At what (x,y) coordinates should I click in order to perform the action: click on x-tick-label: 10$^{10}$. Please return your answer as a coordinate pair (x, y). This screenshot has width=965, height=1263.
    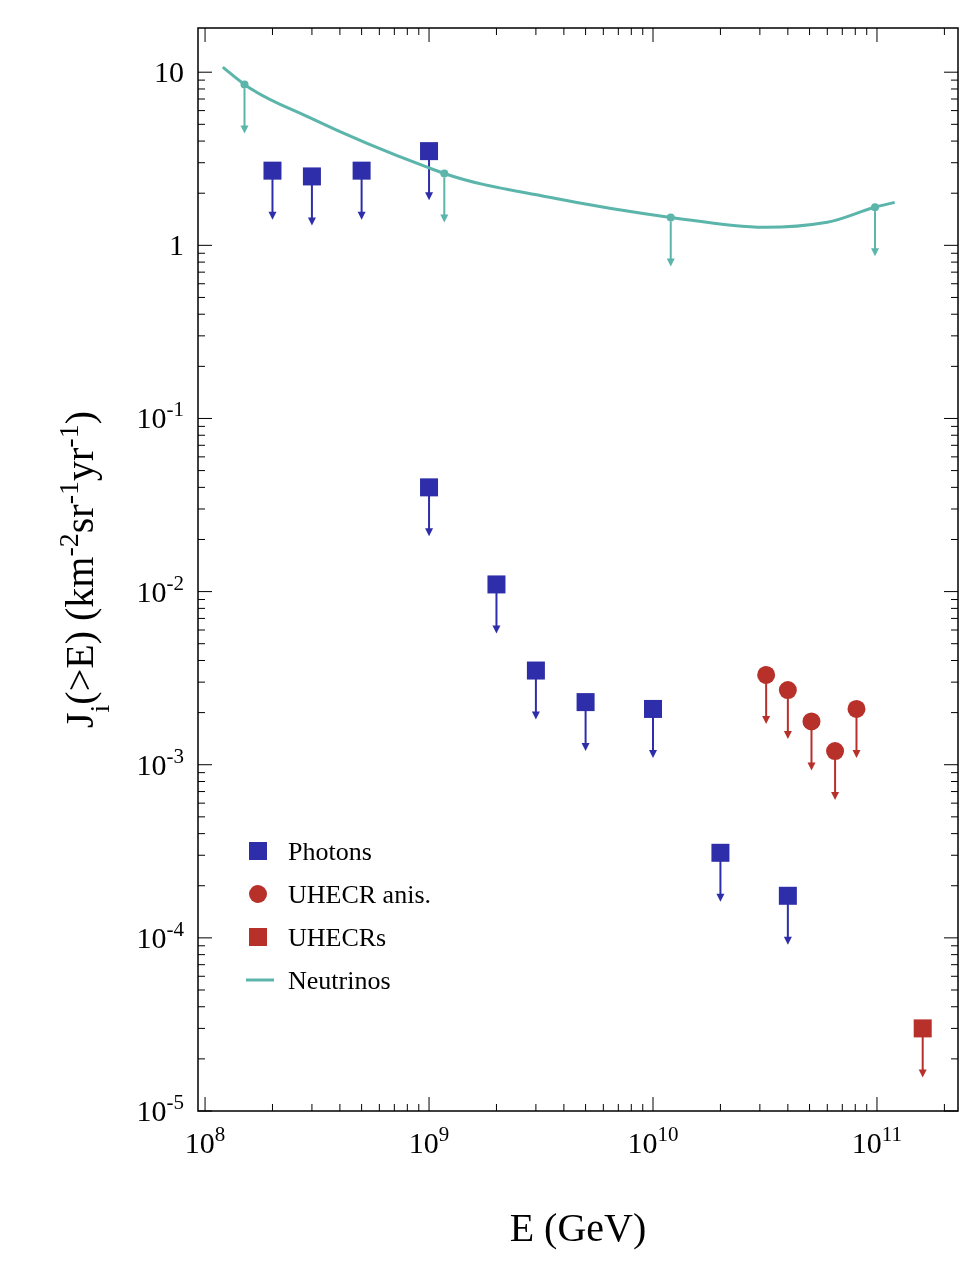
    Looking at the image, I should click on (653, 1140).